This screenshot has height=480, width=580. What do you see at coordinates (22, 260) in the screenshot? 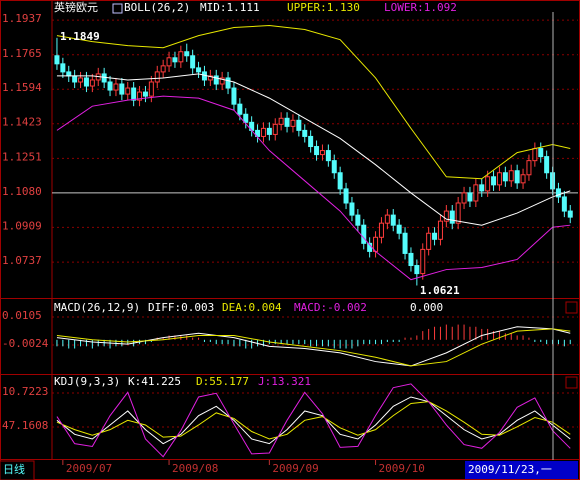
I see `y-tick-label: 1.0737` at bounding box center [22, 260].